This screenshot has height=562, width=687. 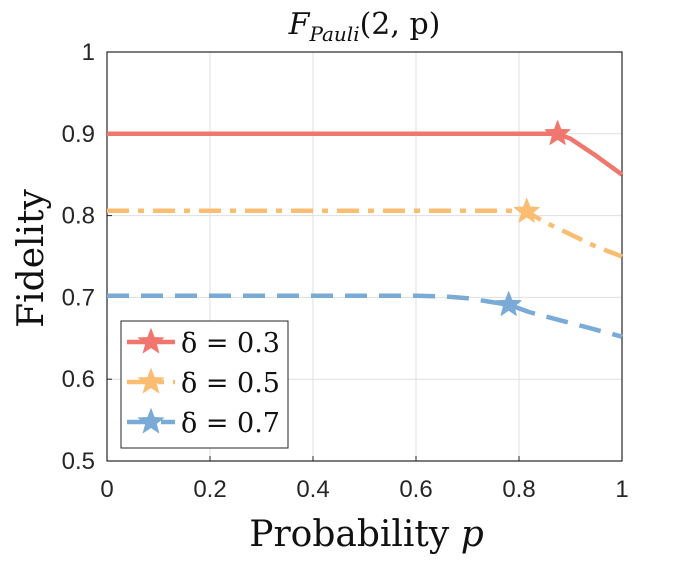 I want to click on title-main: F, so click(x=299, y=24).